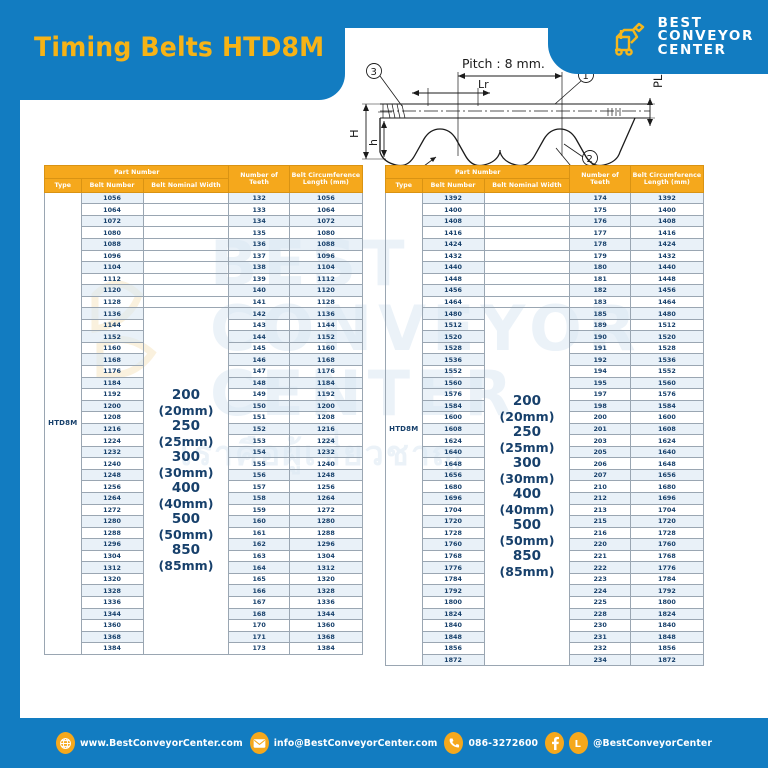 Image resolution: width=768 pixels, height=768 pixels. What do you see at coordinates (112, 302) in the screenshot?
I see `cell-belt-number: 1128` at bounding box center [112, 302].